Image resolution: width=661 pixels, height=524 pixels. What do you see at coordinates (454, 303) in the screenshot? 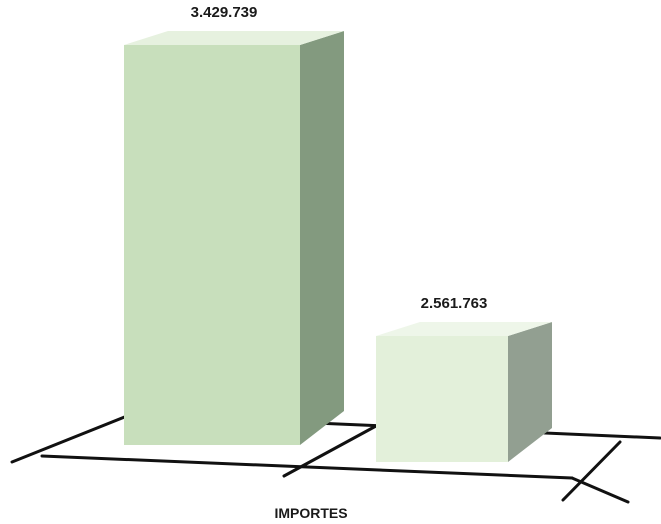
I see `data-label-2: 2.561.763` at bounding box center [454, 303].